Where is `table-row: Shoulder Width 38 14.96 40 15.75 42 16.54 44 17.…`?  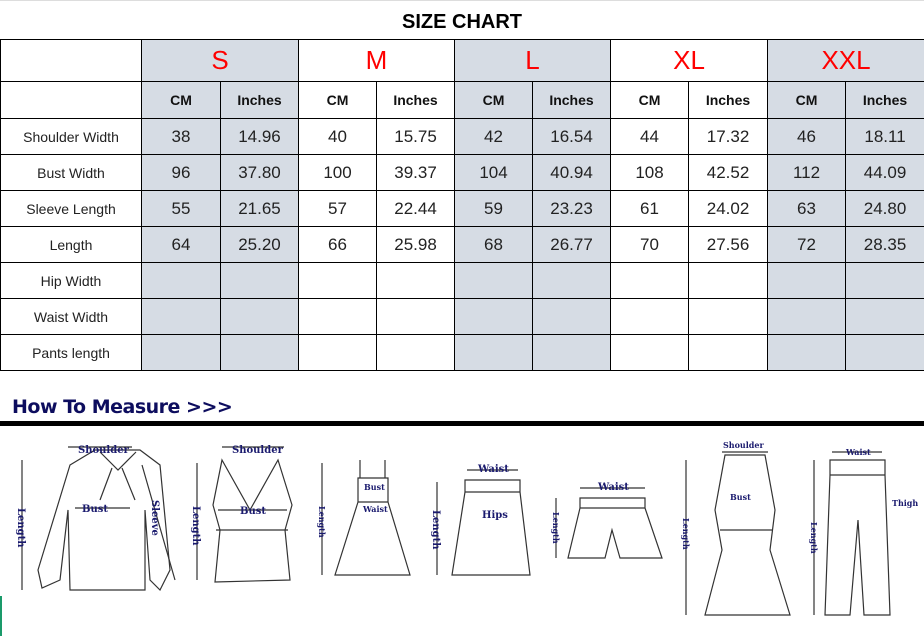 table-row: Shoulder Width 38 14.96 40 15.75 42 16.54 44 17.… is located at coordinates (462, 136).